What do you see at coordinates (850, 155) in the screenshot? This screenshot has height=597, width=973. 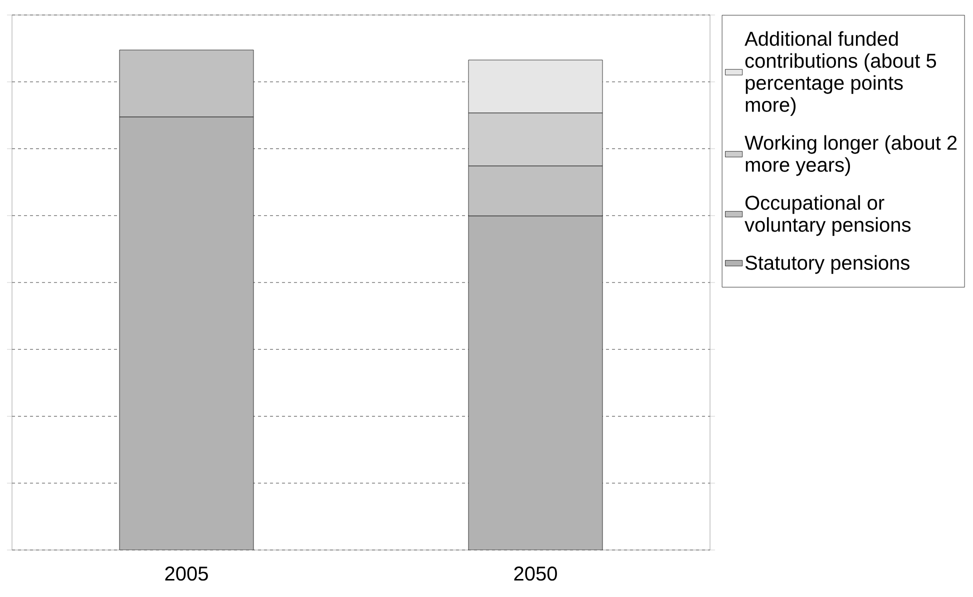 I see `legend-label: Working longer (about 2 more years)` at bounding box center [850, 155].